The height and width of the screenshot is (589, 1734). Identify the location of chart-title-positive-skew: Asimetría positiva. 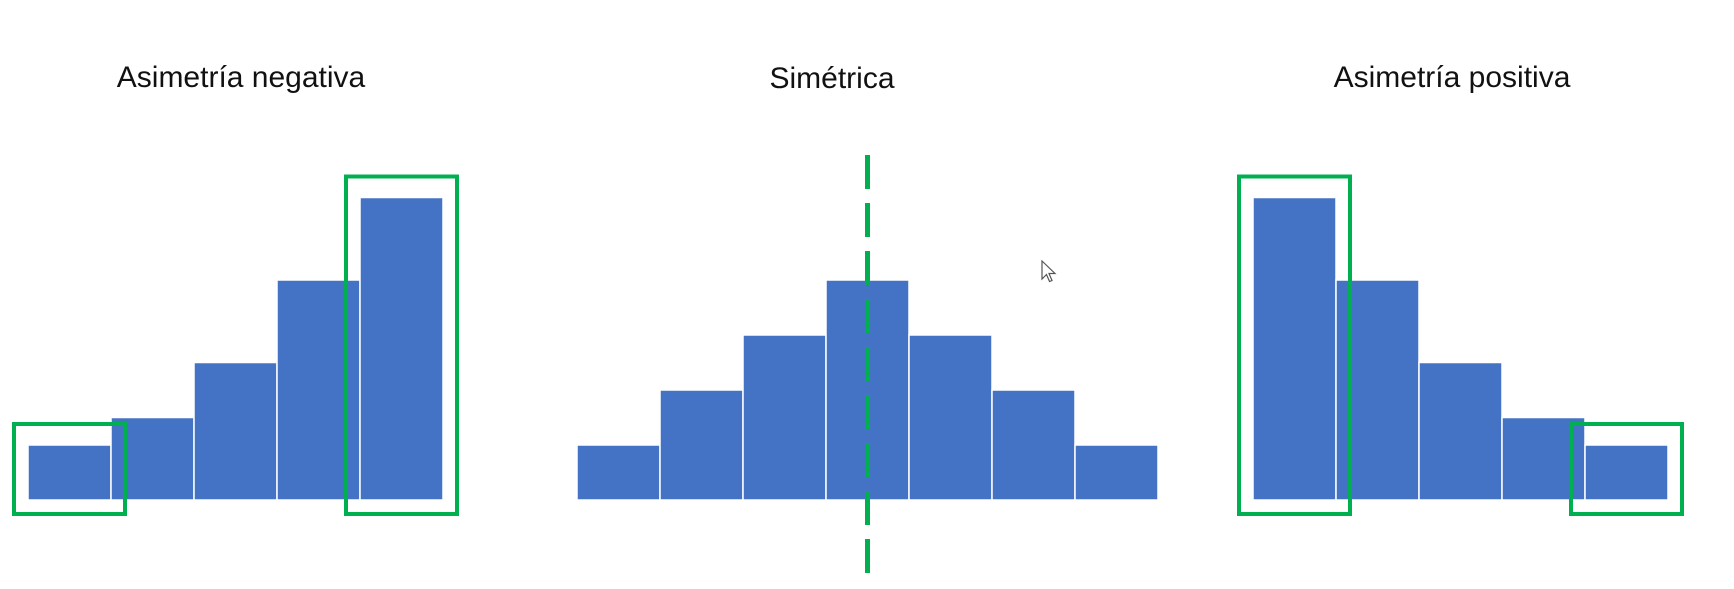
(1452, 77).